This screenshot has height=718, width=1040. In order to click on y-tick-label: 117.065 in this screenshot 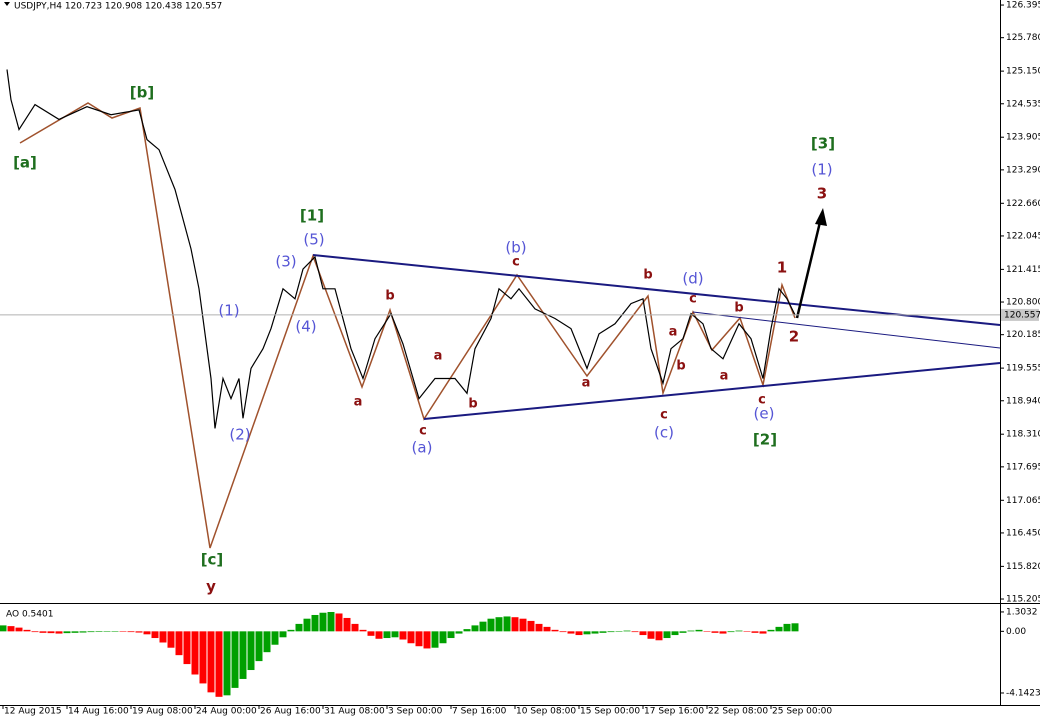, I will do `click(1023, 501)`.